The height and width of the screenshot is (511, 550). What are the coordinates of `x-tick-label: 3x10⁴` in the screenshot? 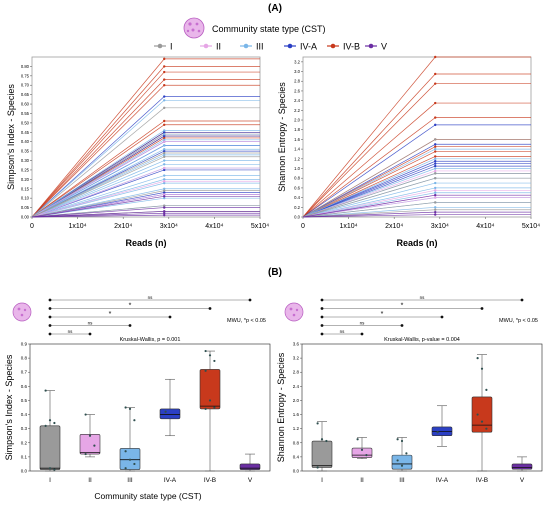 It's located at (440, 226).